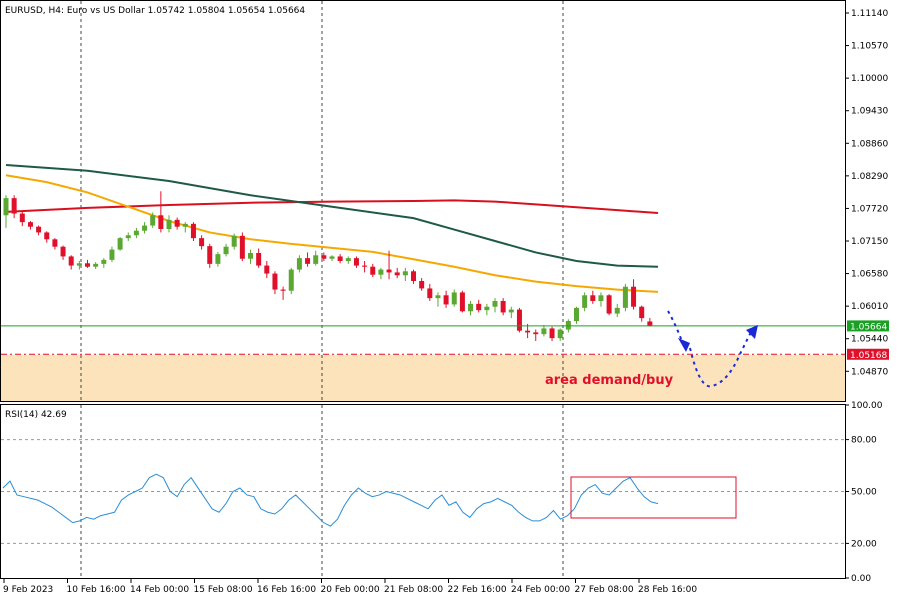 The width and height of the screenshot is (900, 600). Describe the element at coordinates (332, 216) in the screenshot. I see `ma-mid-line` at that location.